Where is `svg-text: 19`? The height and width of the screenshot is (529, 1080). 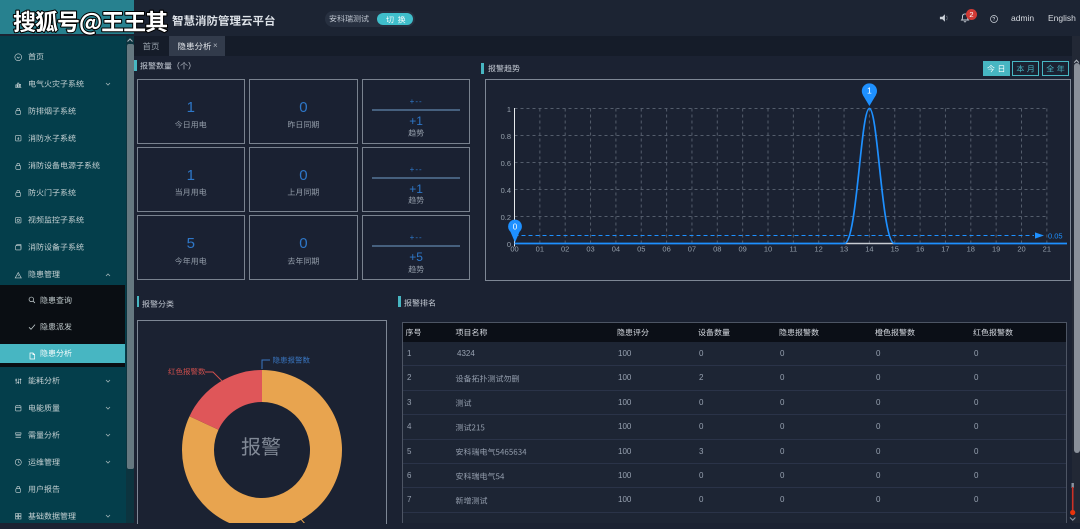
svg-text: 19 is located at coordinates (996, 249).